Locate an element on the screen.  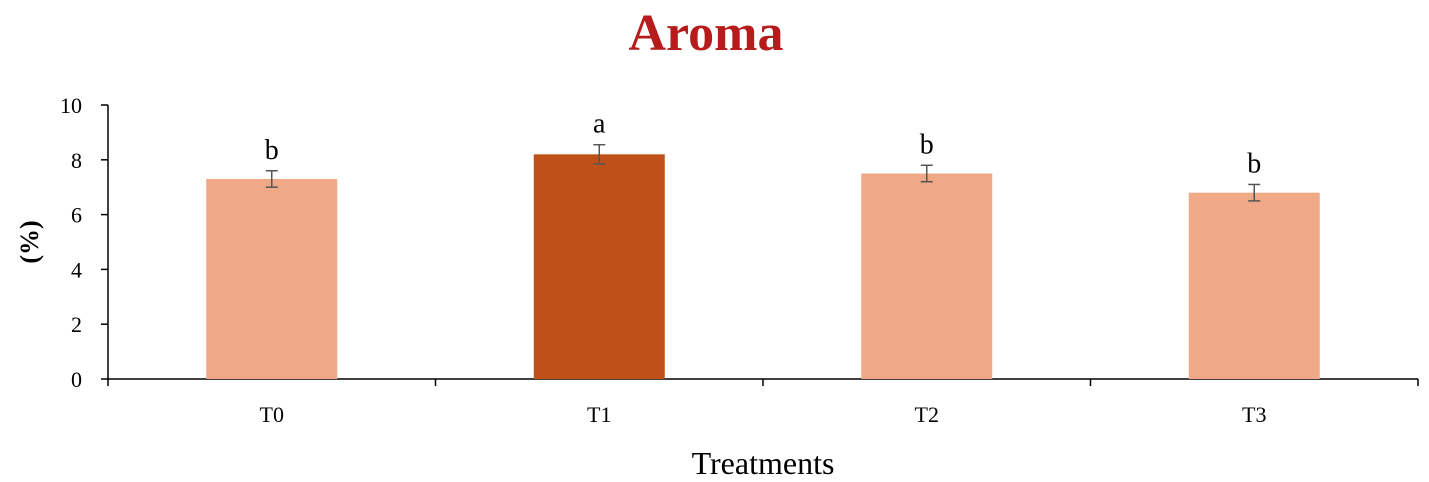
significance-letter: a is located at coordinates (599, 124).